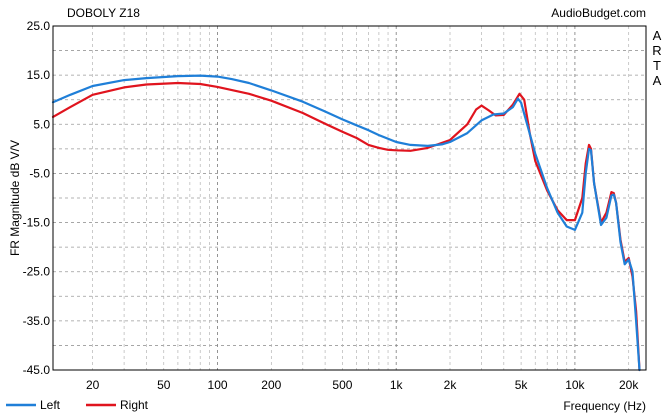 Image resolution: width=671 pixels, height=420 pixels. Describe the element at coordinates (629, 385) in the screenshot. I see `x-tick-label: 20k` at that location.